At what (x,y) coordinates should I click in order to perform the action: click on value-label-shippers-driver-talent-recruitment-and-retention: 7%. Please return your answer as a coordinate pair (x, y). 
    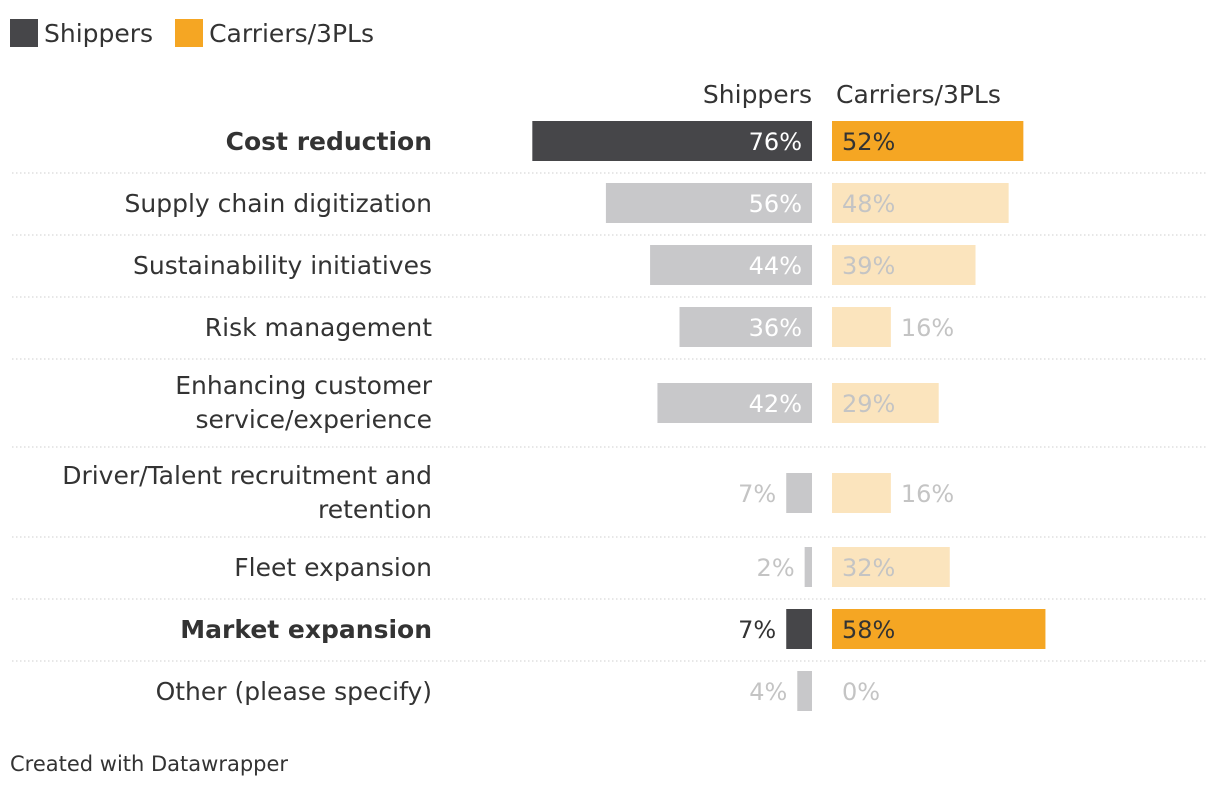
    Looking at the image, I should click on (757, 494).